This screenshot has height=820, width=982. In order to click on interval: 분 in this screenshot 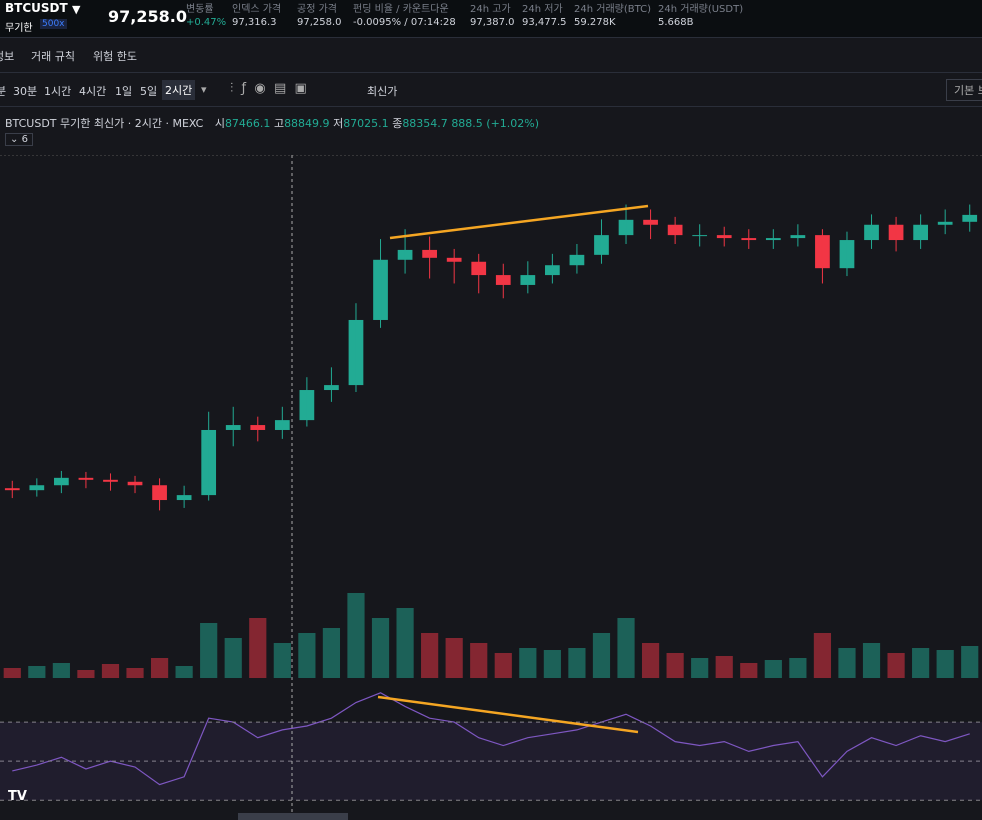, I will do `click(3, 91)`.